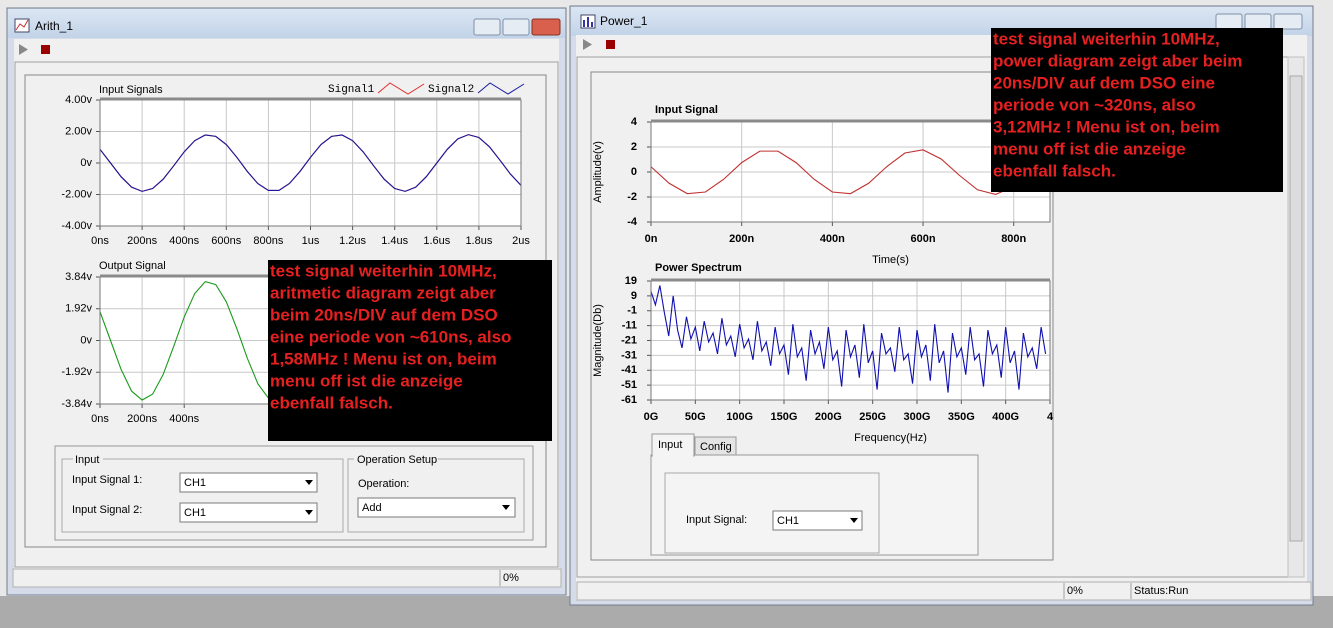  I want to click on y-tick-label: -21, so click(629, 340).